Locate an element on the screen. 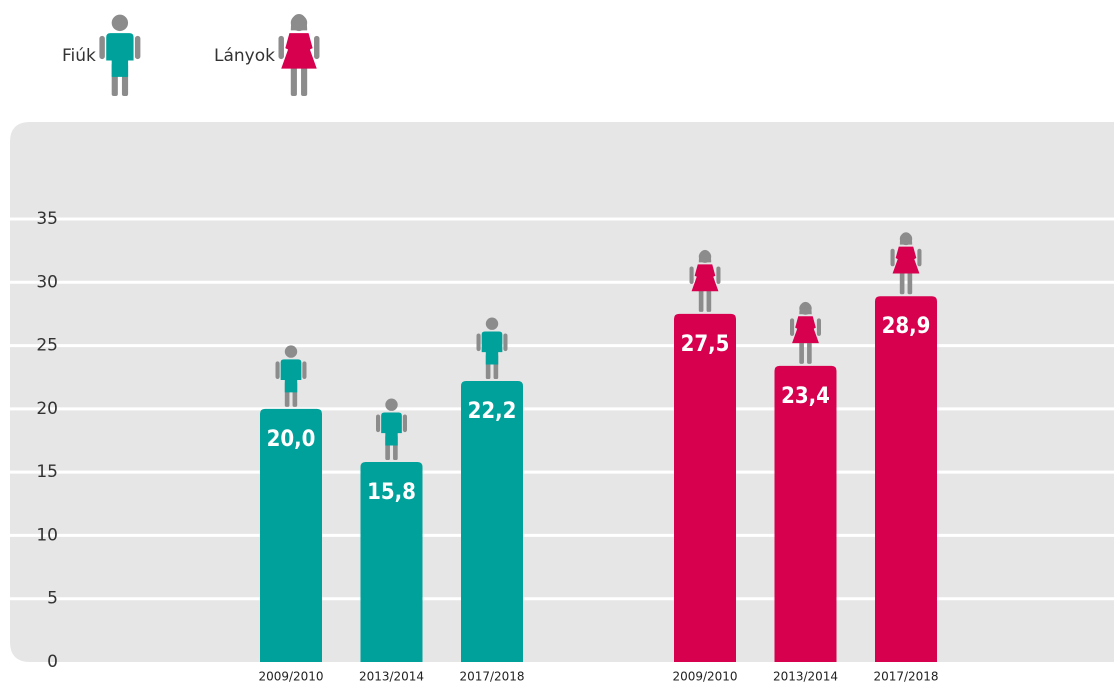 The height and width of the screenshot is (686, 1114). value-label: 20,0 is located at coordinates (291, 439).